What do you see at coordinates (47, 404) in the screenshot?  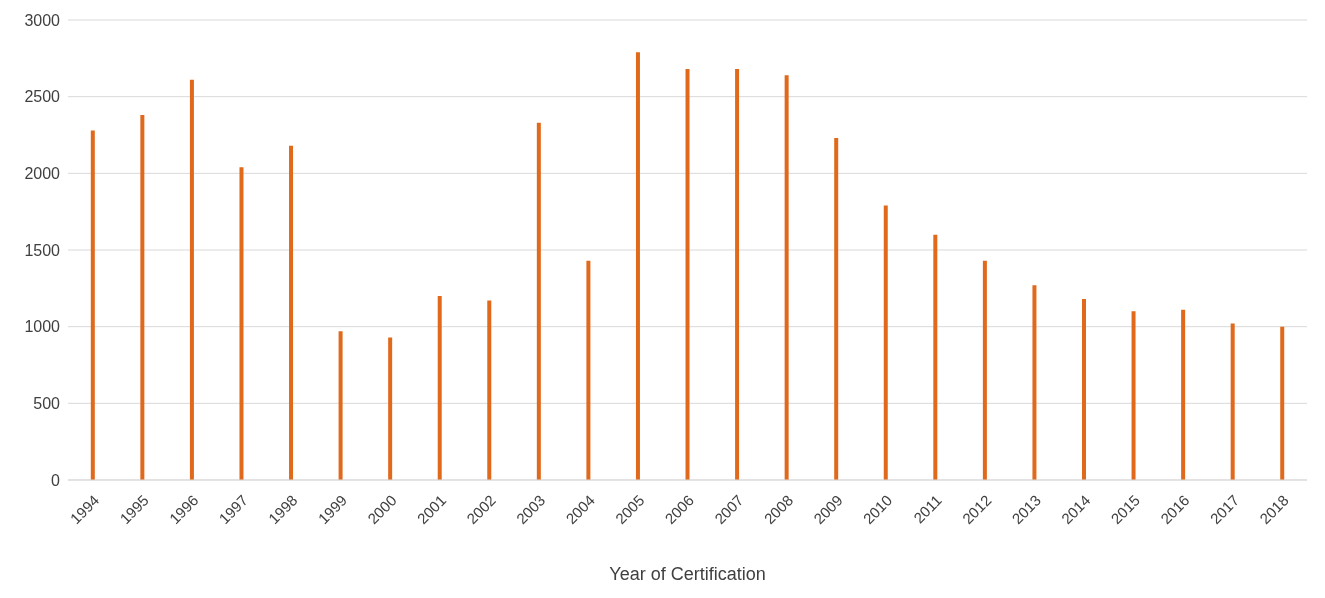 I see `y-tick-label: 500` at bounding box center [47, 404].